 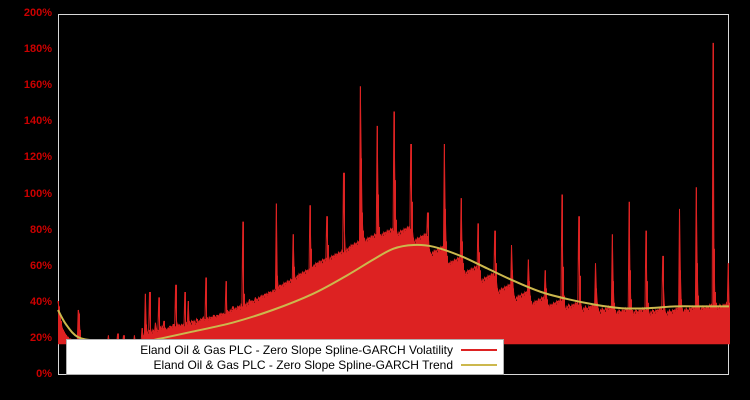 What do you see at coordinates (40, 229) in the screenshot?
I see `y-axis-tick-label: 80%` at bounding box center [40, 229].